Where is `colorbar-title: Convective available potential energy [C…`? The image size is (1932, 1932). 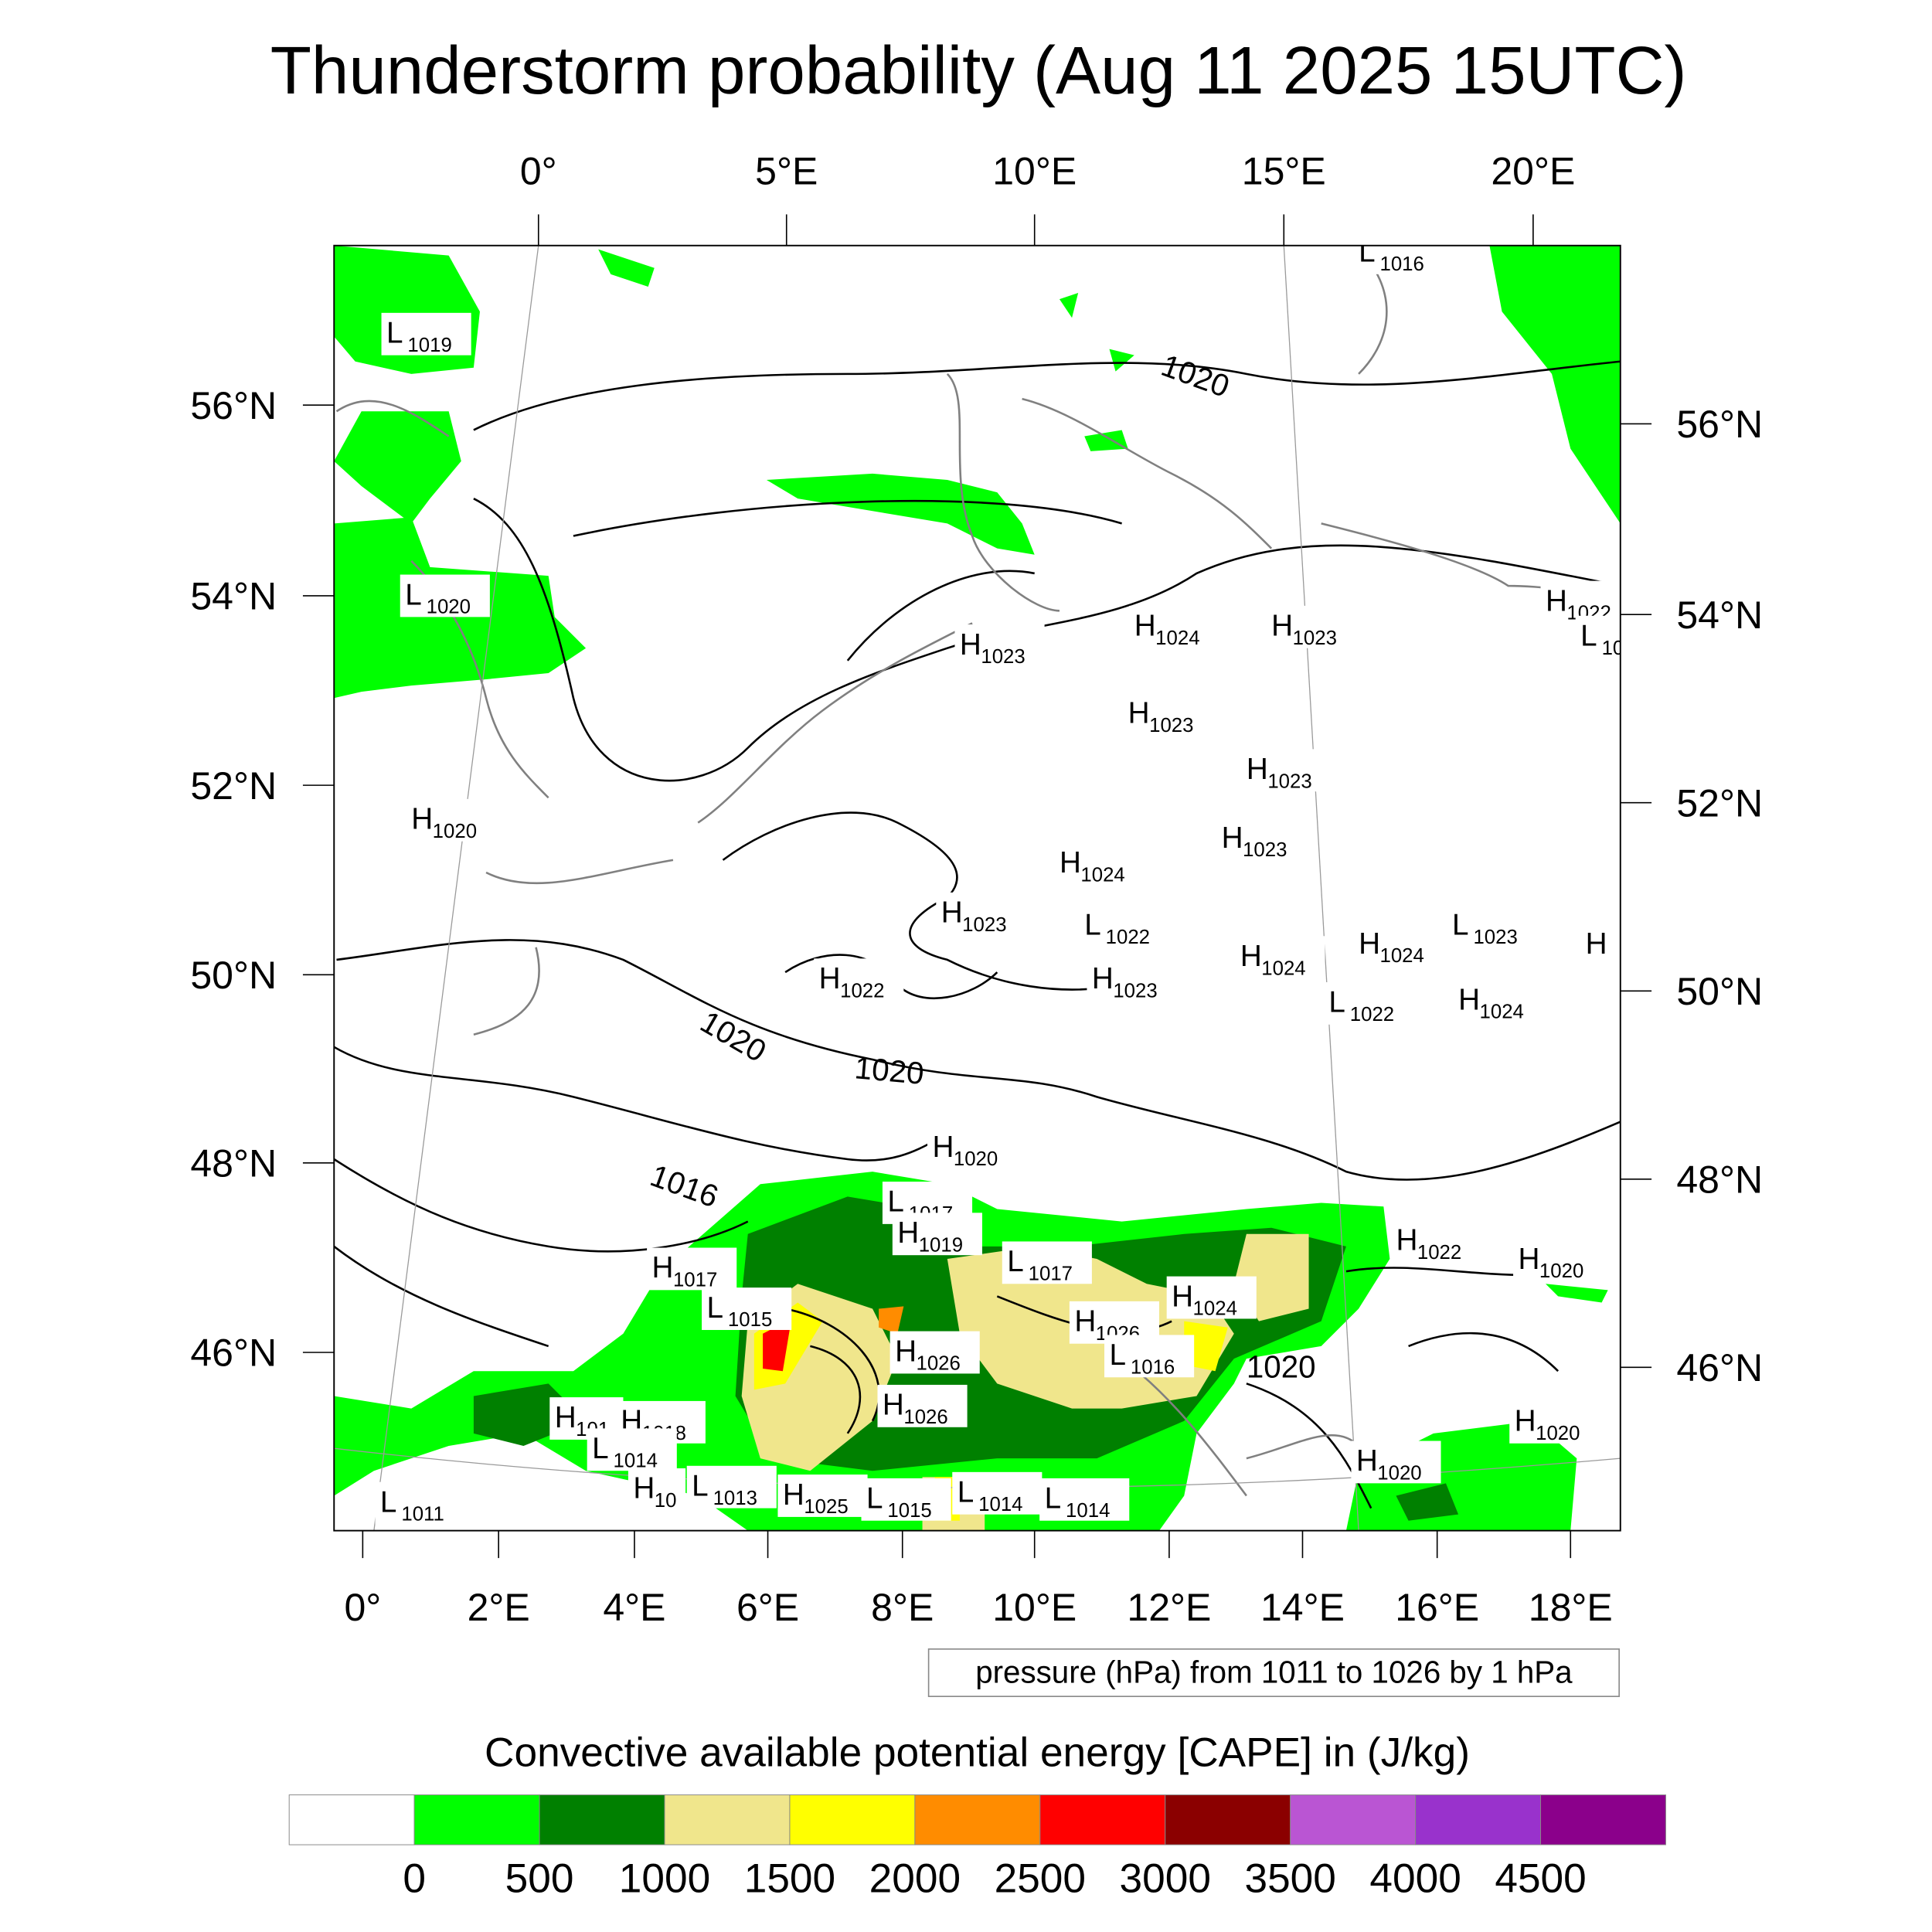 colorbar-title: Convective available potential energy [C… is located at coordinates (978, 1753).